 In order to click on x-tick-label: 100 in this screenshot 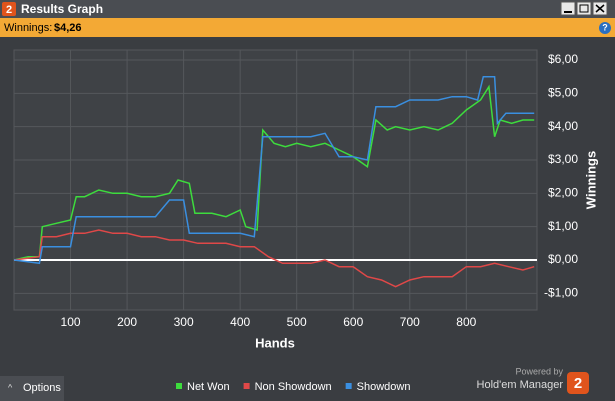, I will do `click(71, 322)`.